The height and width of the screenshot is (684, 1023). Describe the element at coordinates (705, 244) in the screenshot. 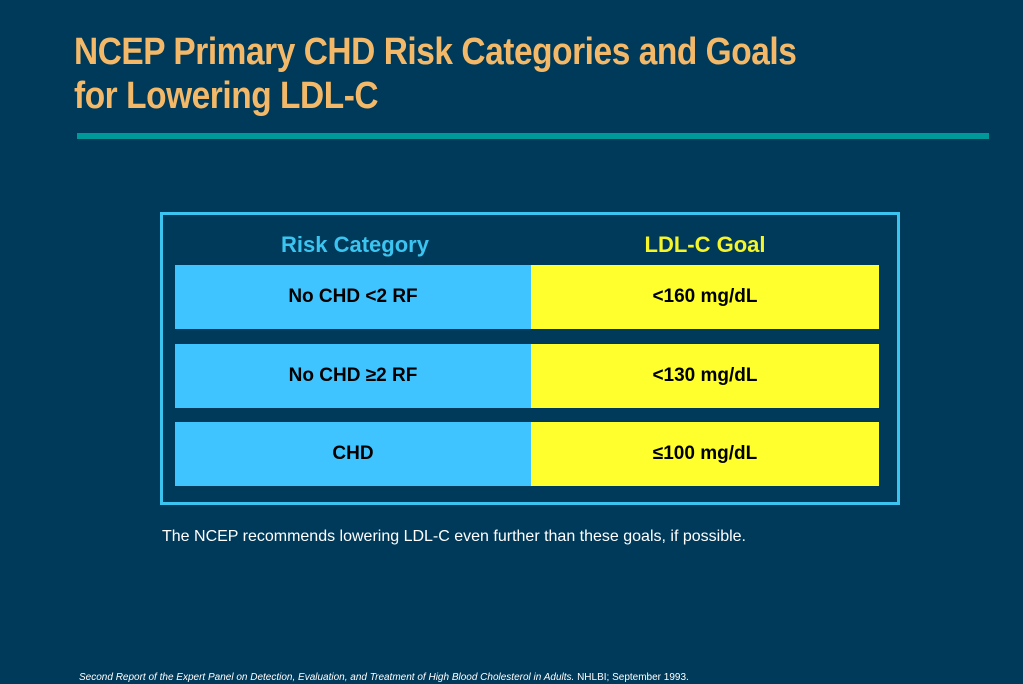

I see `ldl-goal-header: LDL-C Goal` at that location.